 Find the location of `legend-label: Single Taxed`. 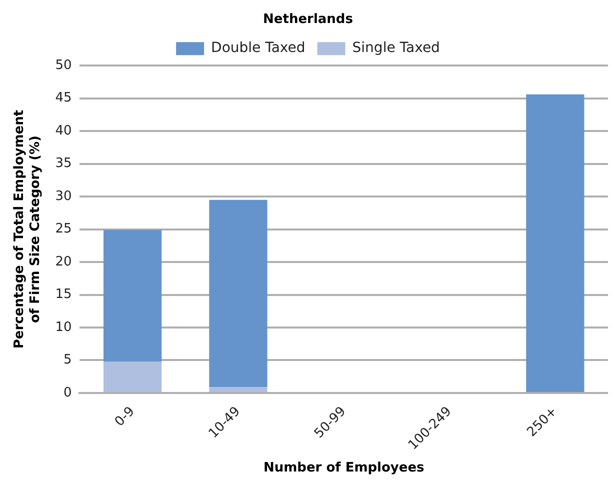

legend-label: Single Taxed is located at coordinates (396, 48).